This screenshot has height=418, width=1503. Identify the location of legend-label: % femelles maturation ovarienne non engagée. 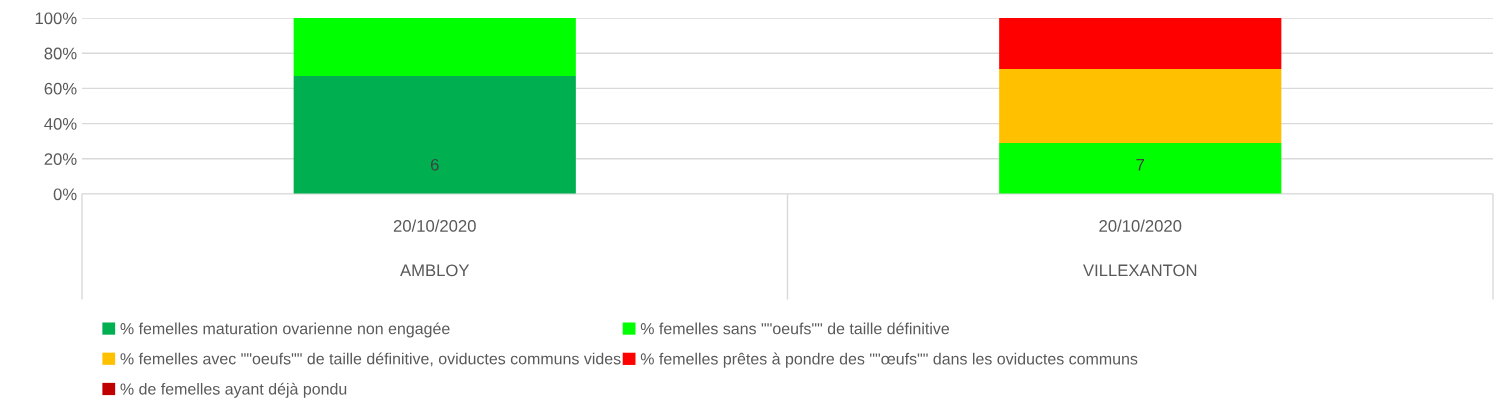
(285, 330).